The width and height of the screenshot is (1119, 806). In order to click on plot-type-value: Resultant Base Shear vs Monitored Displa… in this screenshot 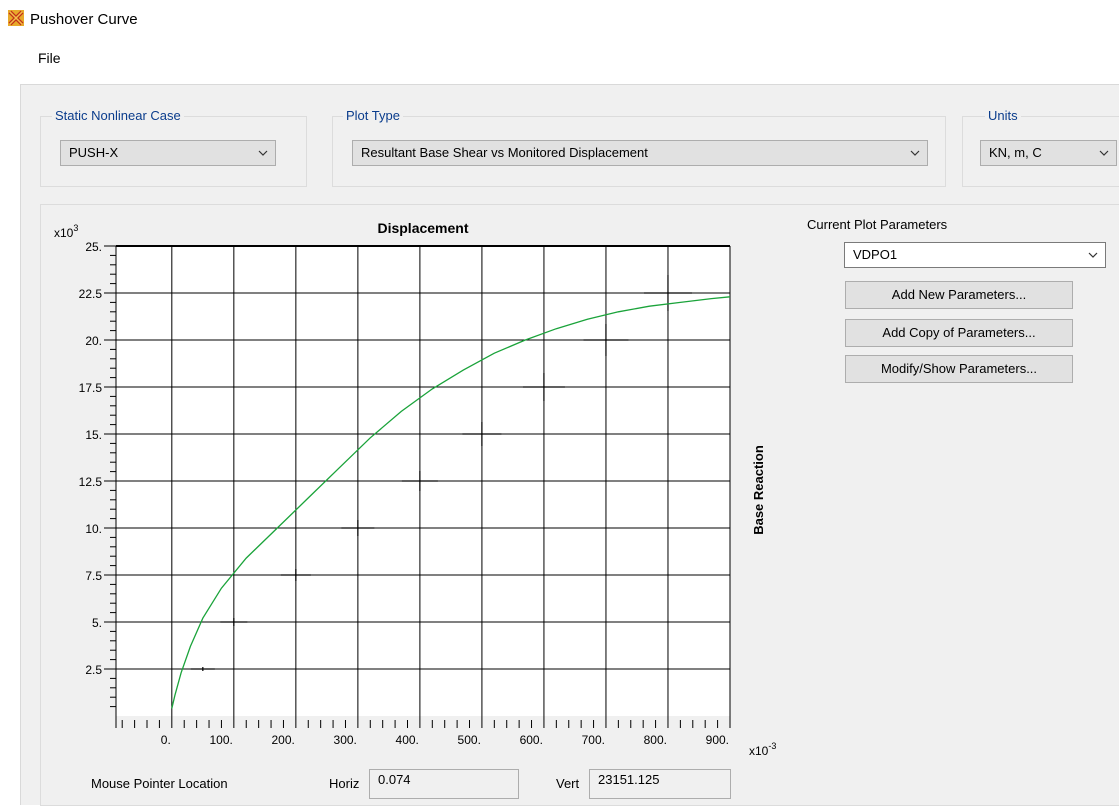, I will do `click(504, 152)`.